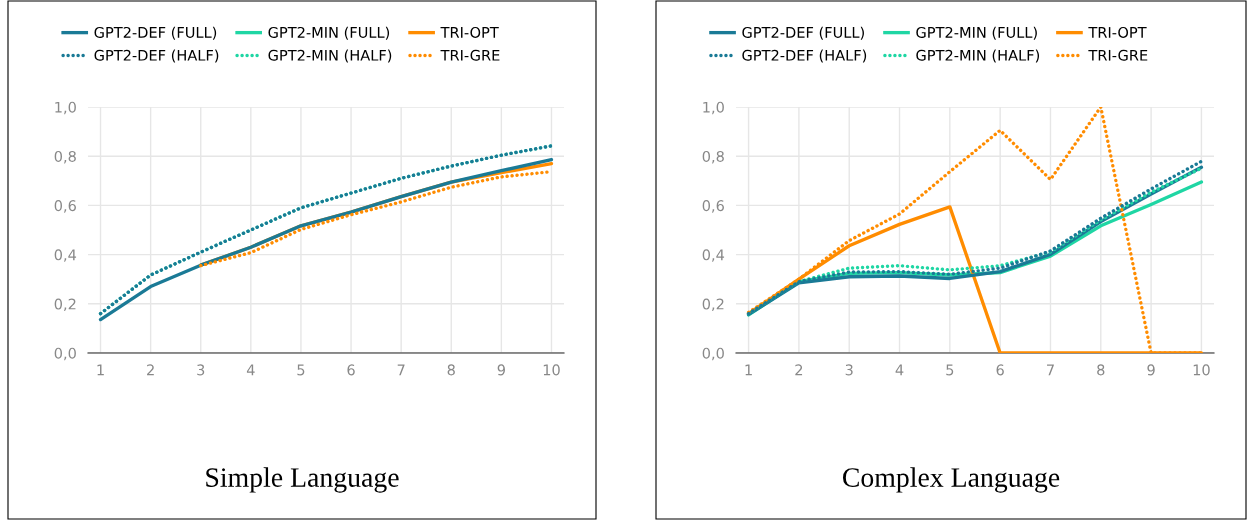 This screenshot has height=520, width=1253. I want to click on text: Complex Language, so click(951, 480).